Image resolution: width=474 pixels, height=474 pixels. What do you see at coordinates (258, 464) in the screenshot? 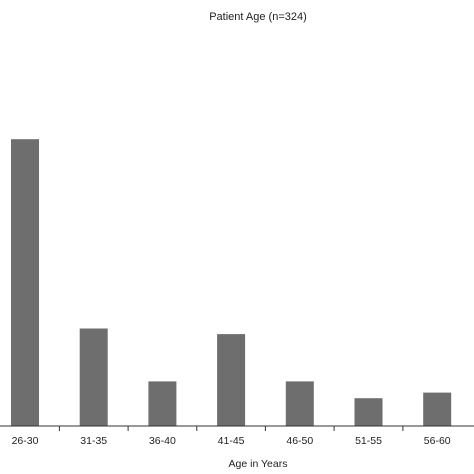
I see `x-axis-label: Age in Years` at bounding box center [258, 464].